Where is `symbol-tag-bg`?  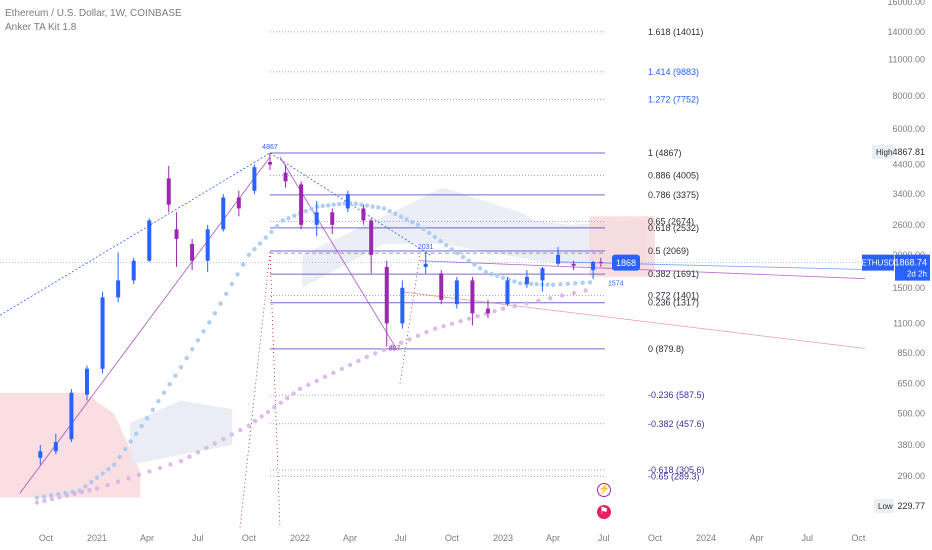 symbol-tag-bg is located at coordinates (878, 262).